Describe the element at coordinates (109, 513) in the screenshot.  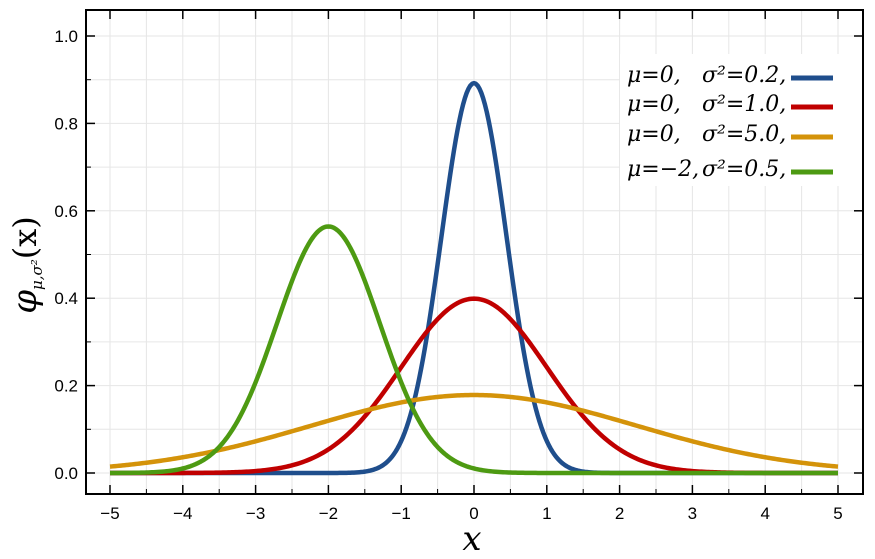
I see `x-tick-label: −5` at that location.